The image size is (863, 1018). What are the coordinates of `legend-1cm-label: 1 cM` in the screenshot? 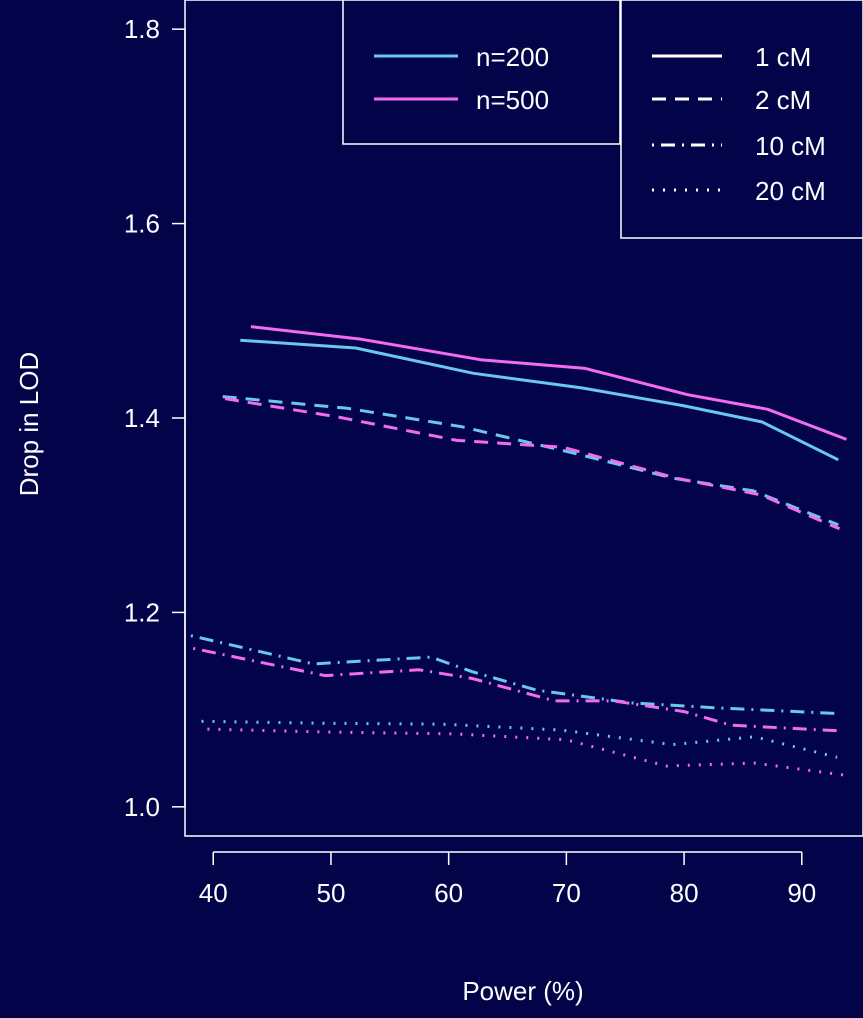 It's located at (783, 57).